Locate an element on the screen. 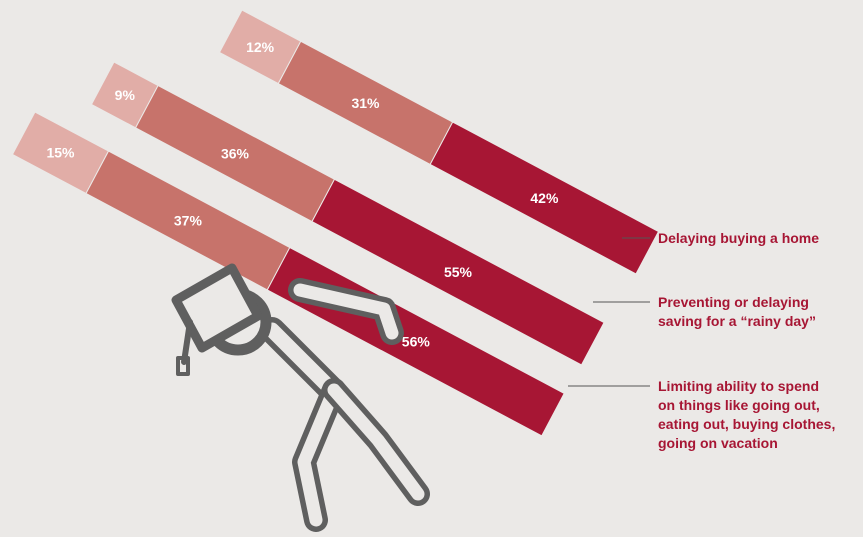  bar-value-label-1-1: 12% is located at coordinates (260, 47).